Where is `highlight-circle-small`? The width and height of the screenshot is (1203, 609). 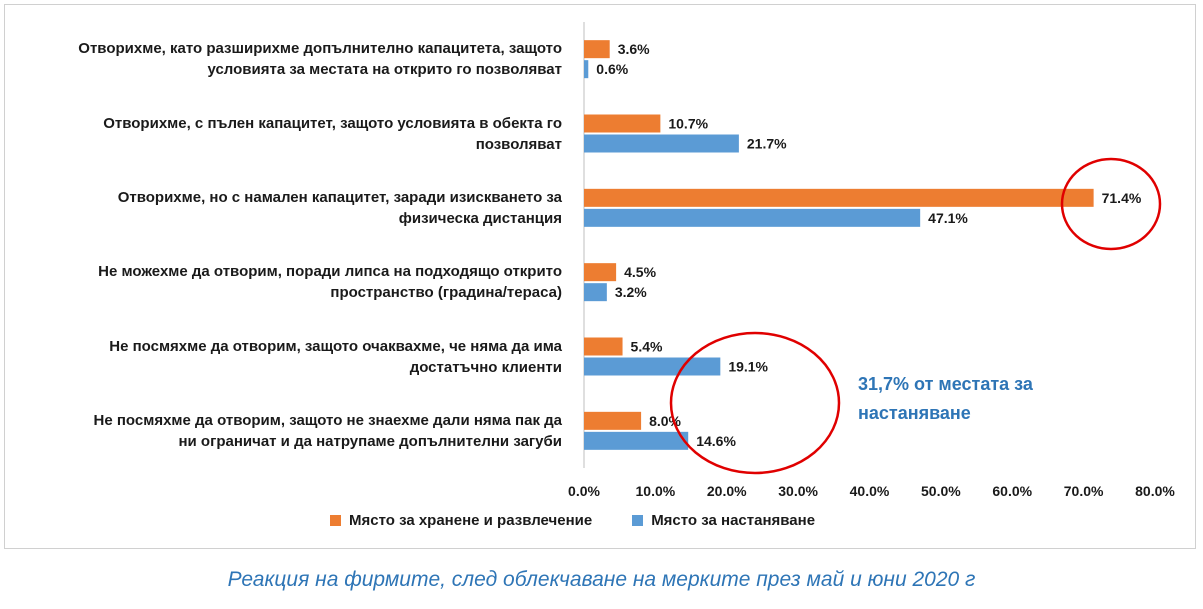
highlight-circle-small is located at coordinates (755, 403).